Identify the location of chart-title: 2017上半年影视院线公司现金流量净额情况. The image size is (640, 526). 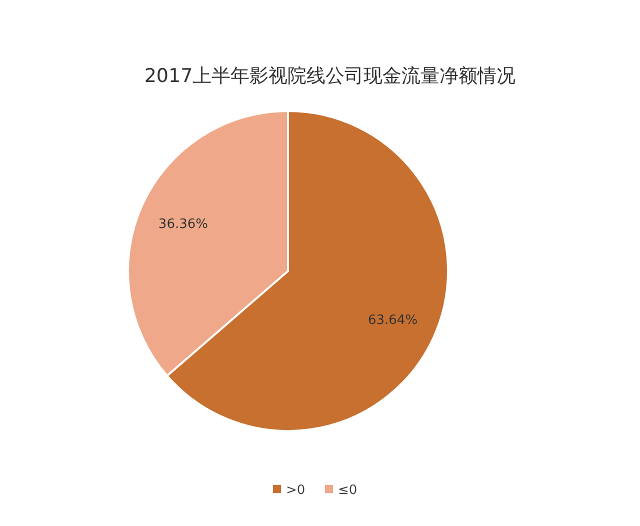
(330, 76).